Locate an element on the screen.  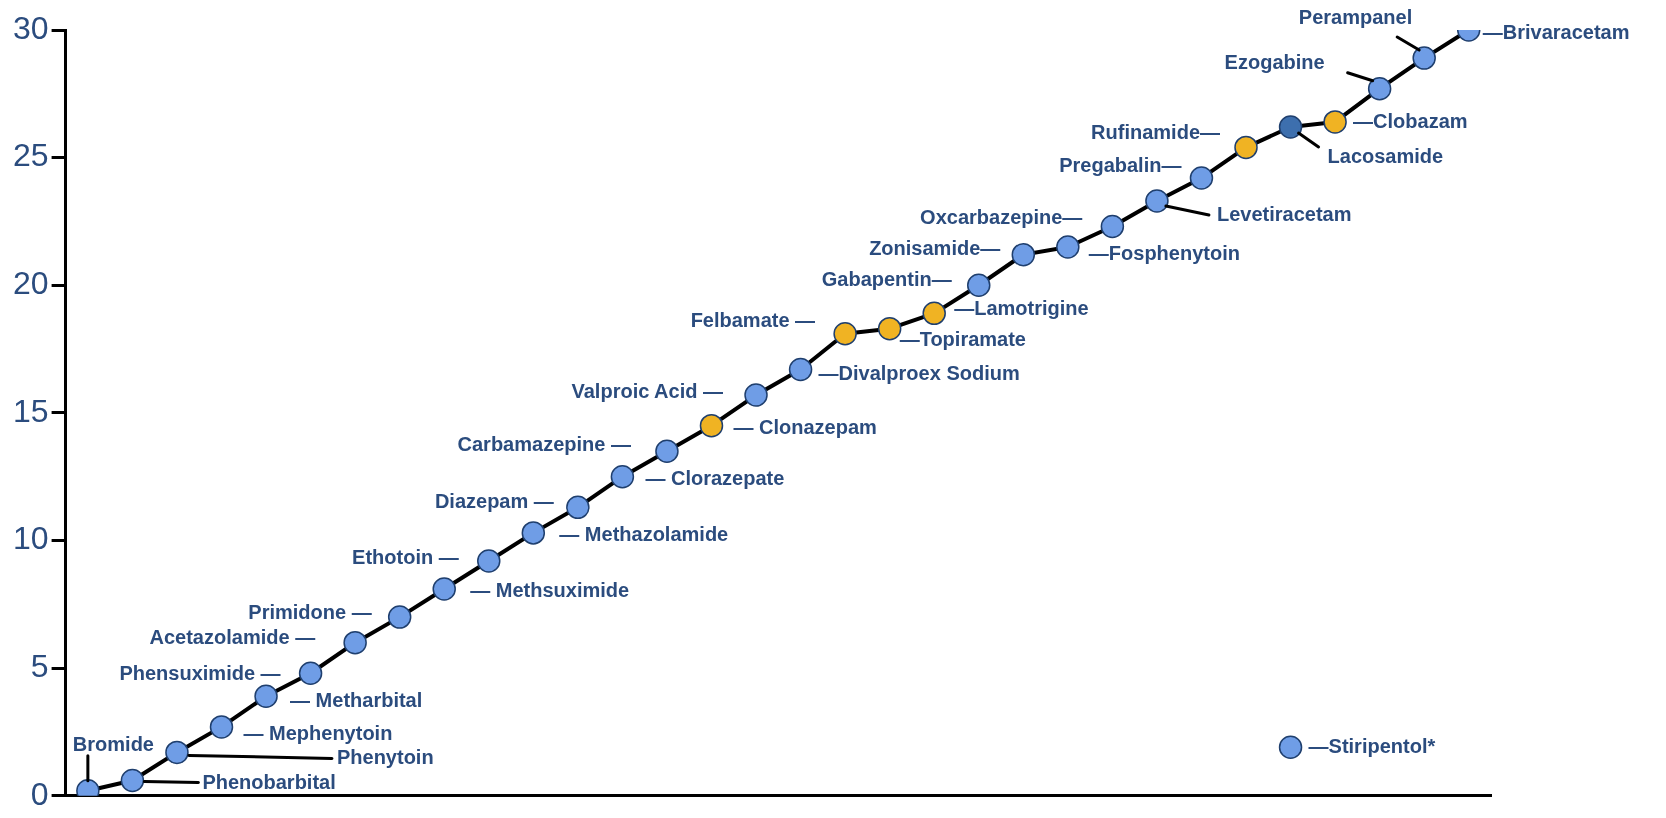
annotation: Phenytoin is located at coordinates (385, 756).